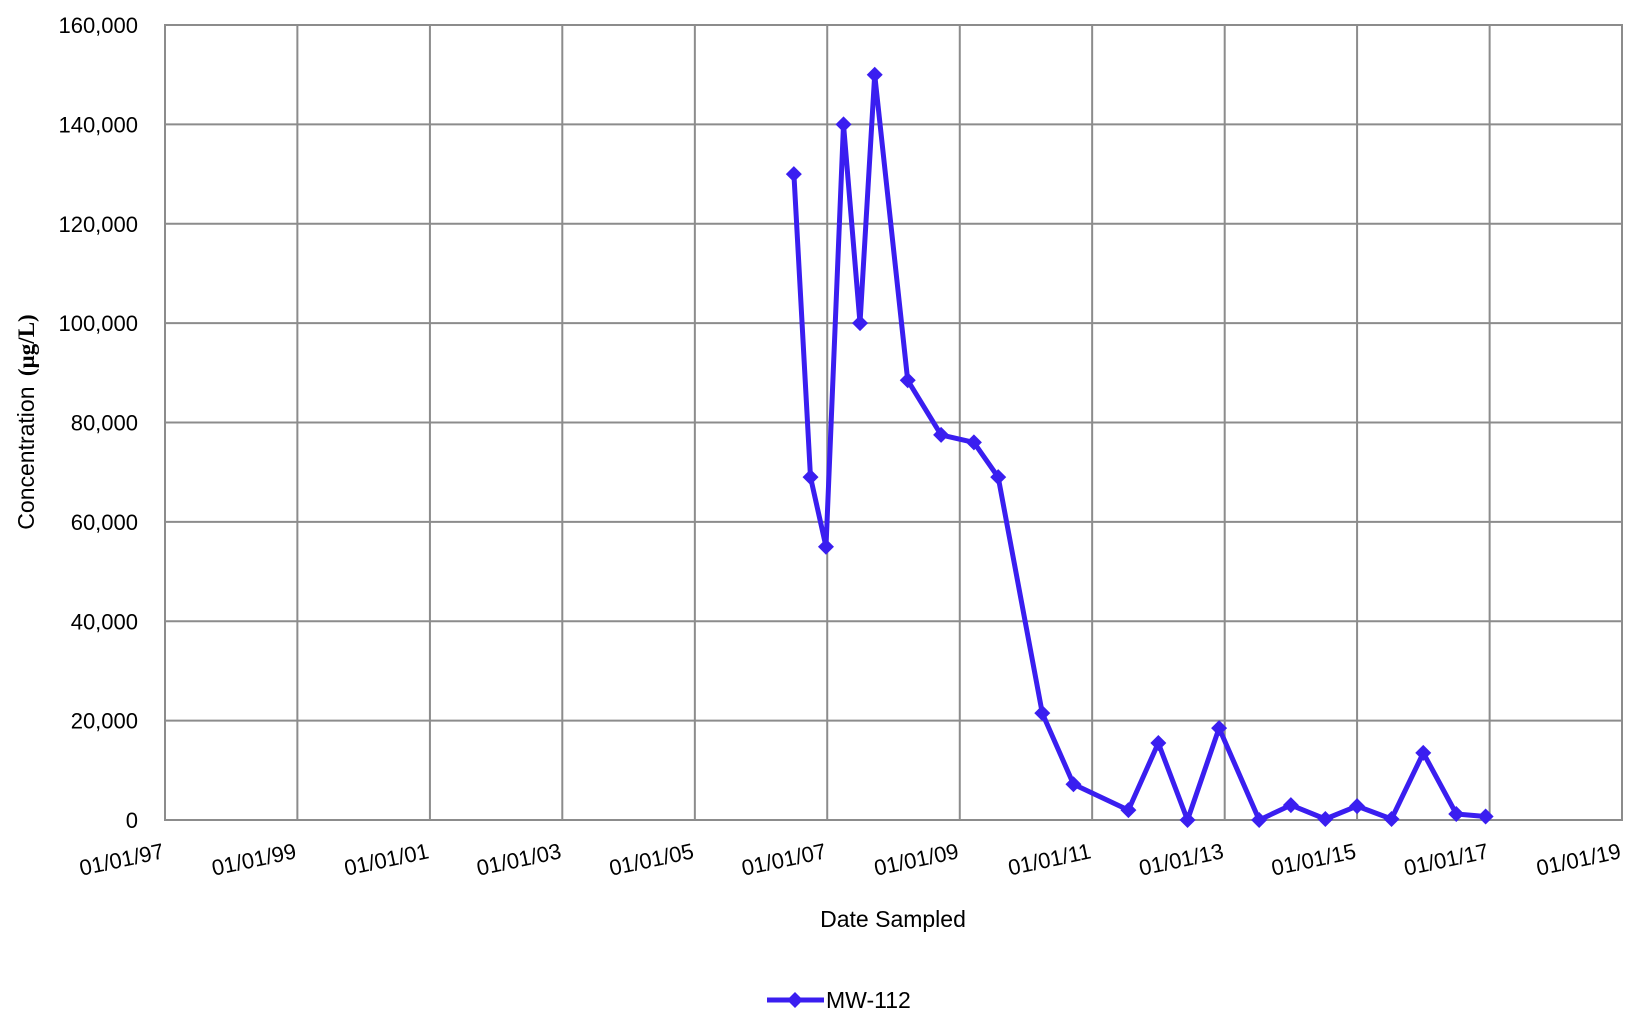 This screenshot has height=1015, width=1630. I want to click on x-tick-label: 01/01/01, so click(386, 859).